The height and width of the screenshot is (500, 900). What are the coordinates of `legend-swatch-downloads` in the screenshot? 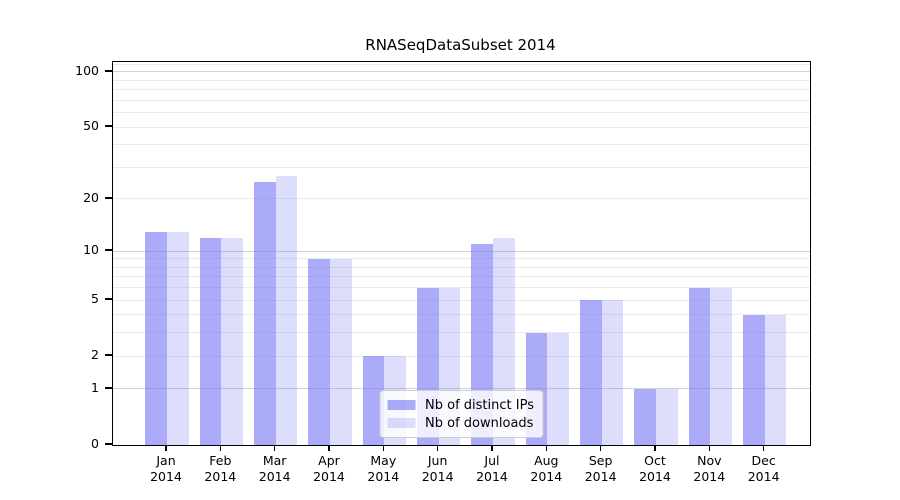 It's located at (401, 423).